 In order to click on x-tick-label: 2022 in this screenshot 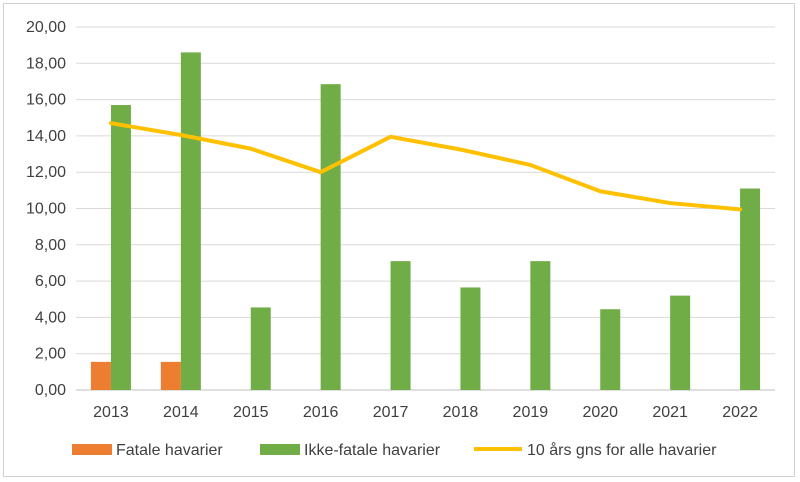, I will do `click(740, 412)`.